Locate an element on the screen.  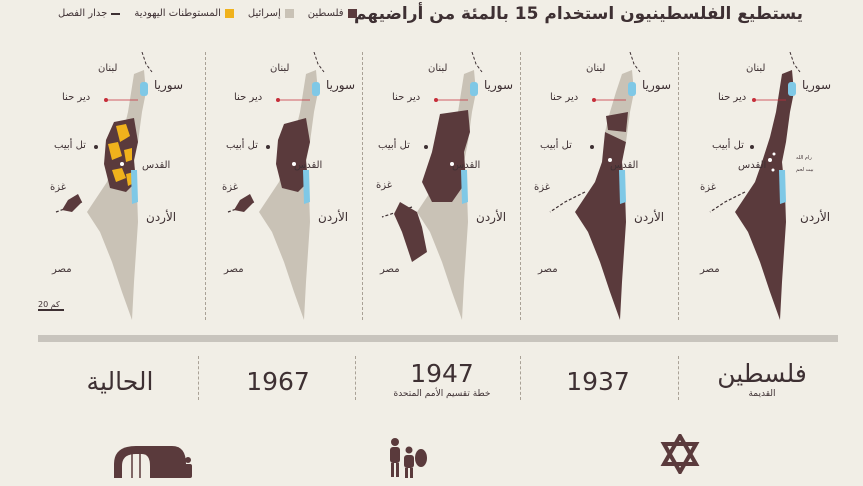
label-bethlehem: بيت لحم is located at coordinates (805, 170).